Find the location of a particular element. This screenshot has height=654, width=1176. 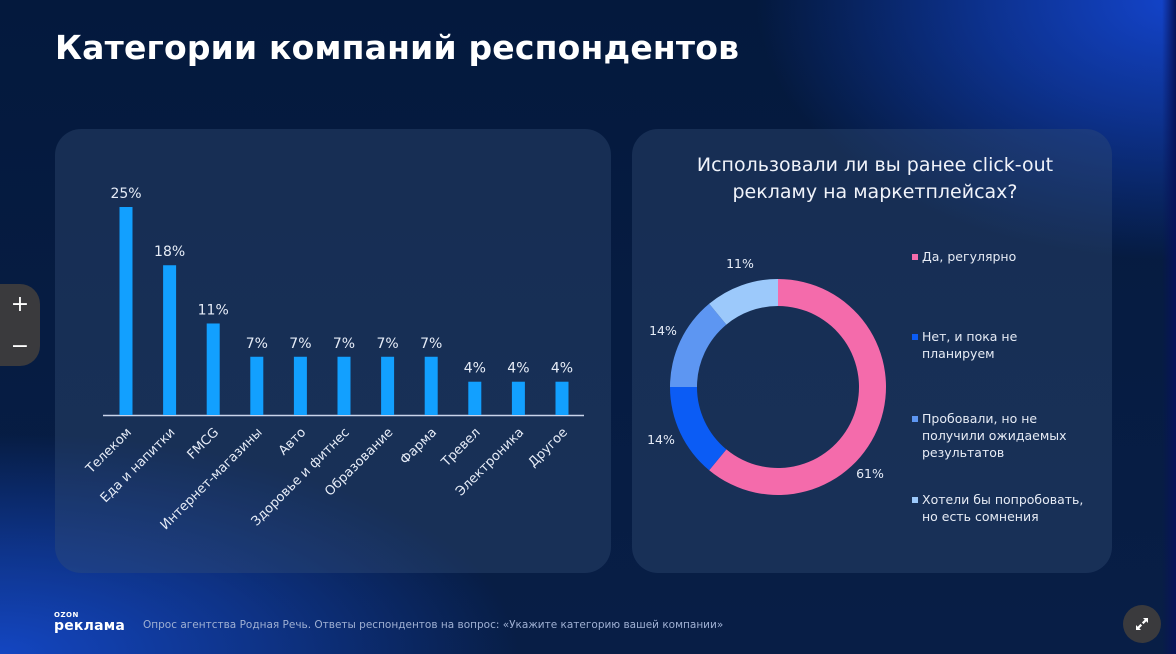

legend-label: Хотели бы попробовать, но есть сомнения is located at coordinates (1003, 508).